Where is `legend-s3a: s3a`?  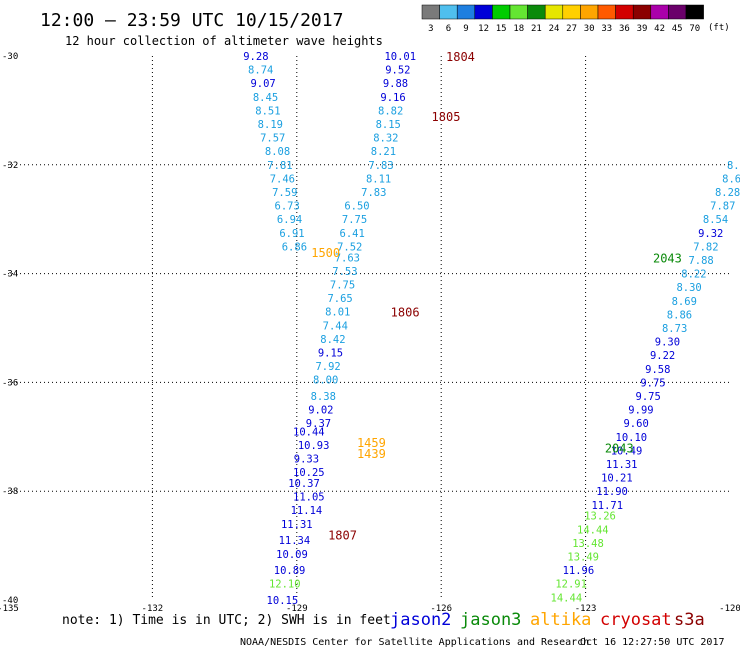
legend-s3a: s3a is located at coordinates (689, 620).